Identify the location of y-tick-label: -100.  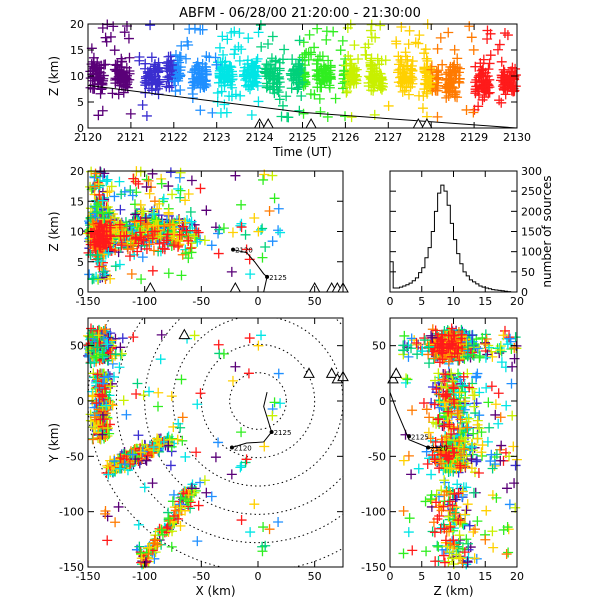
(71, 512).